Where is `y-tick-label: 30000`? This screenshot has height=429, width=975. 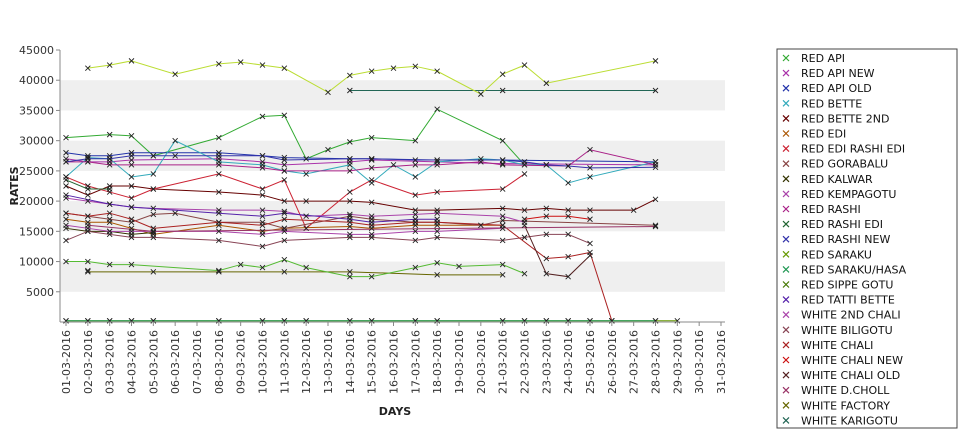
y-tick-label: 30000 is located at coordinates (36, 141).